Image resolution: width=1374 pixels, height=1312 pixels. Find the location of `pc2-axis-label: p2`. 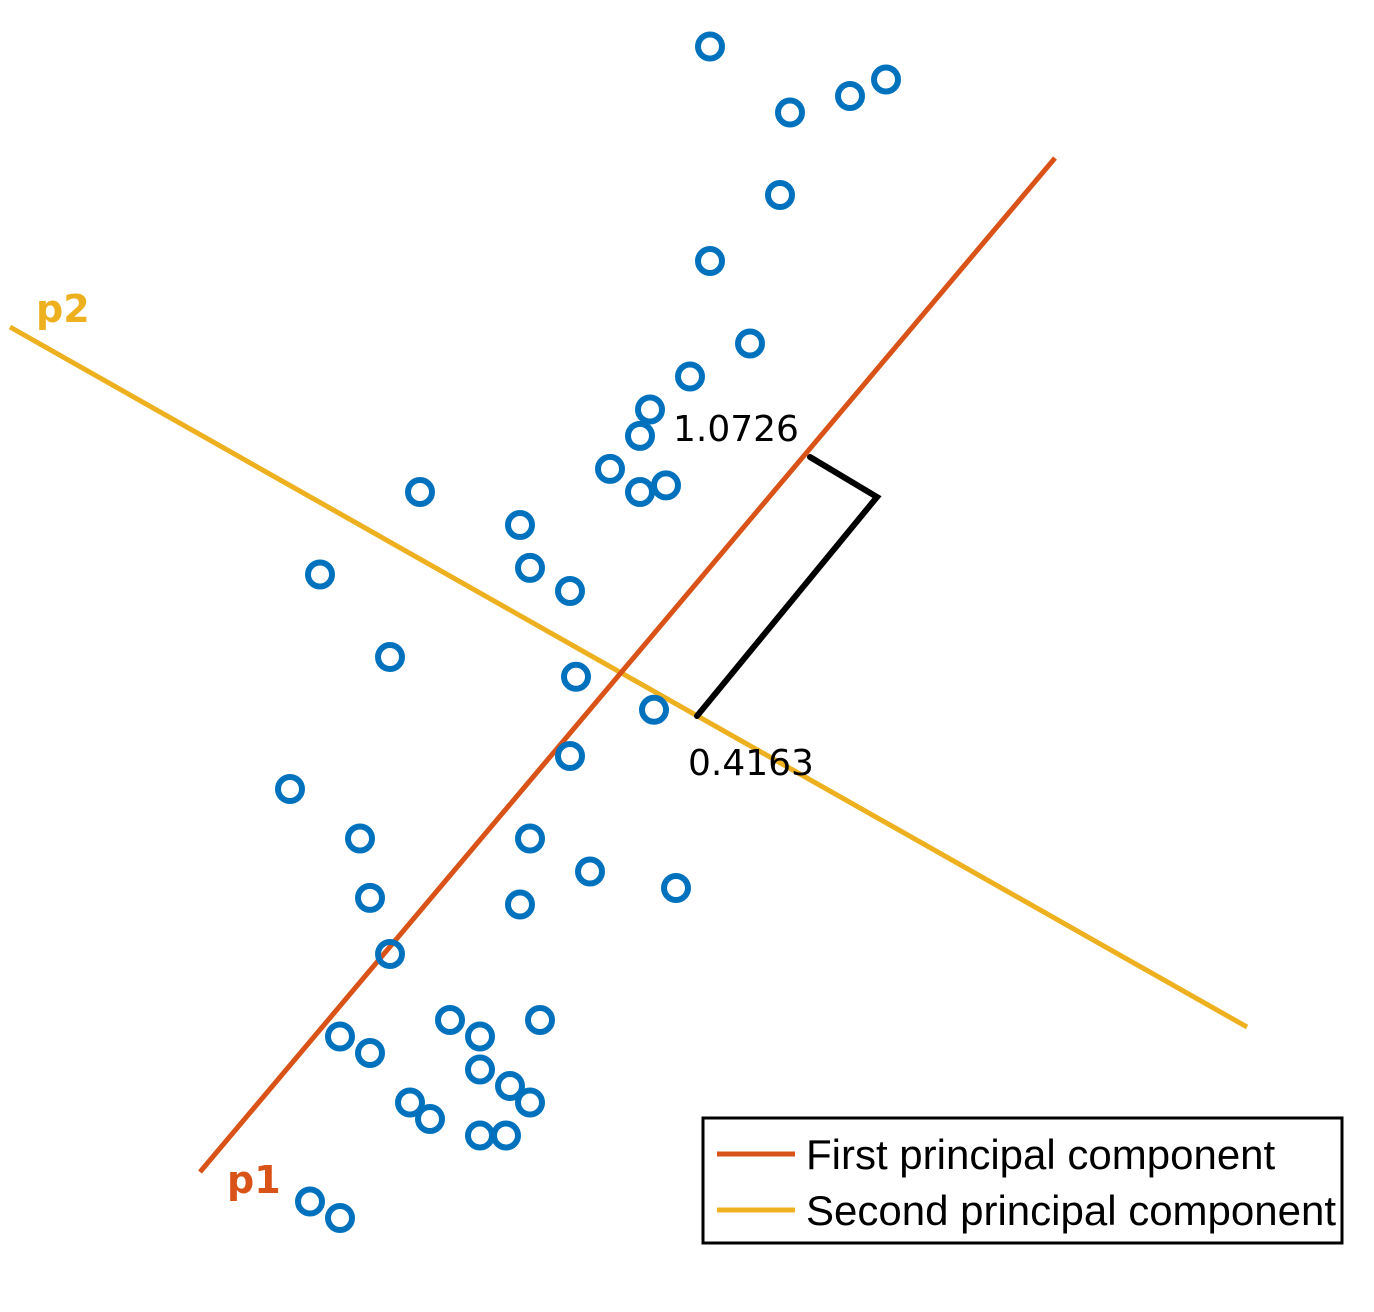

pc2-axis-label: p2 is located at coordinates (63, 309).